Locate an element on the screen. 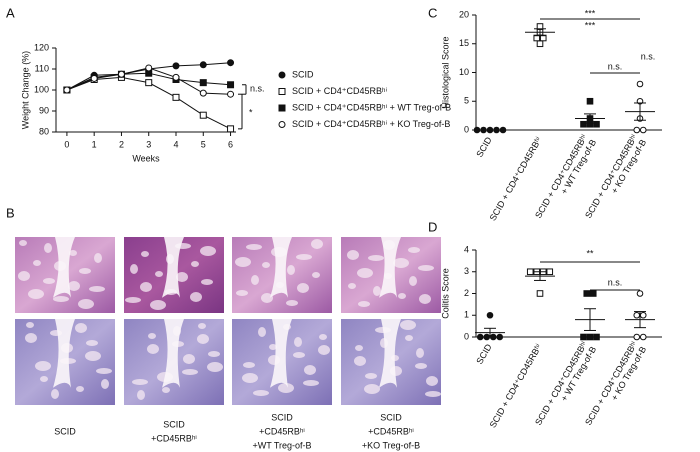  image-caption: SCID is located at coordinates (174, 424).